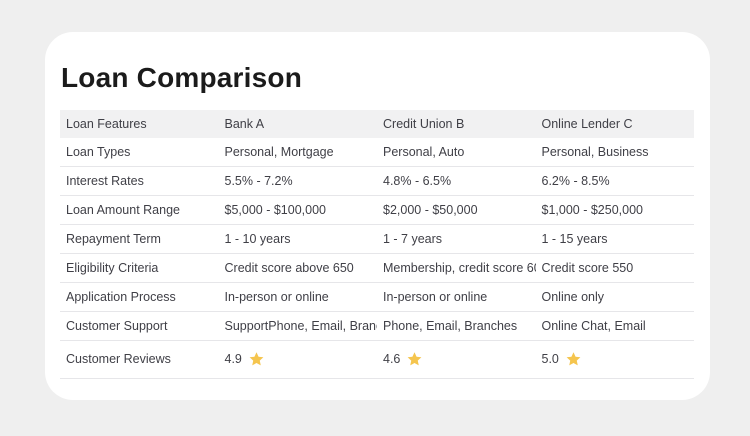 This screenshot has width=750, height=436. I want to click on value-cell: Membership, credit score 600, so click(456, 268).